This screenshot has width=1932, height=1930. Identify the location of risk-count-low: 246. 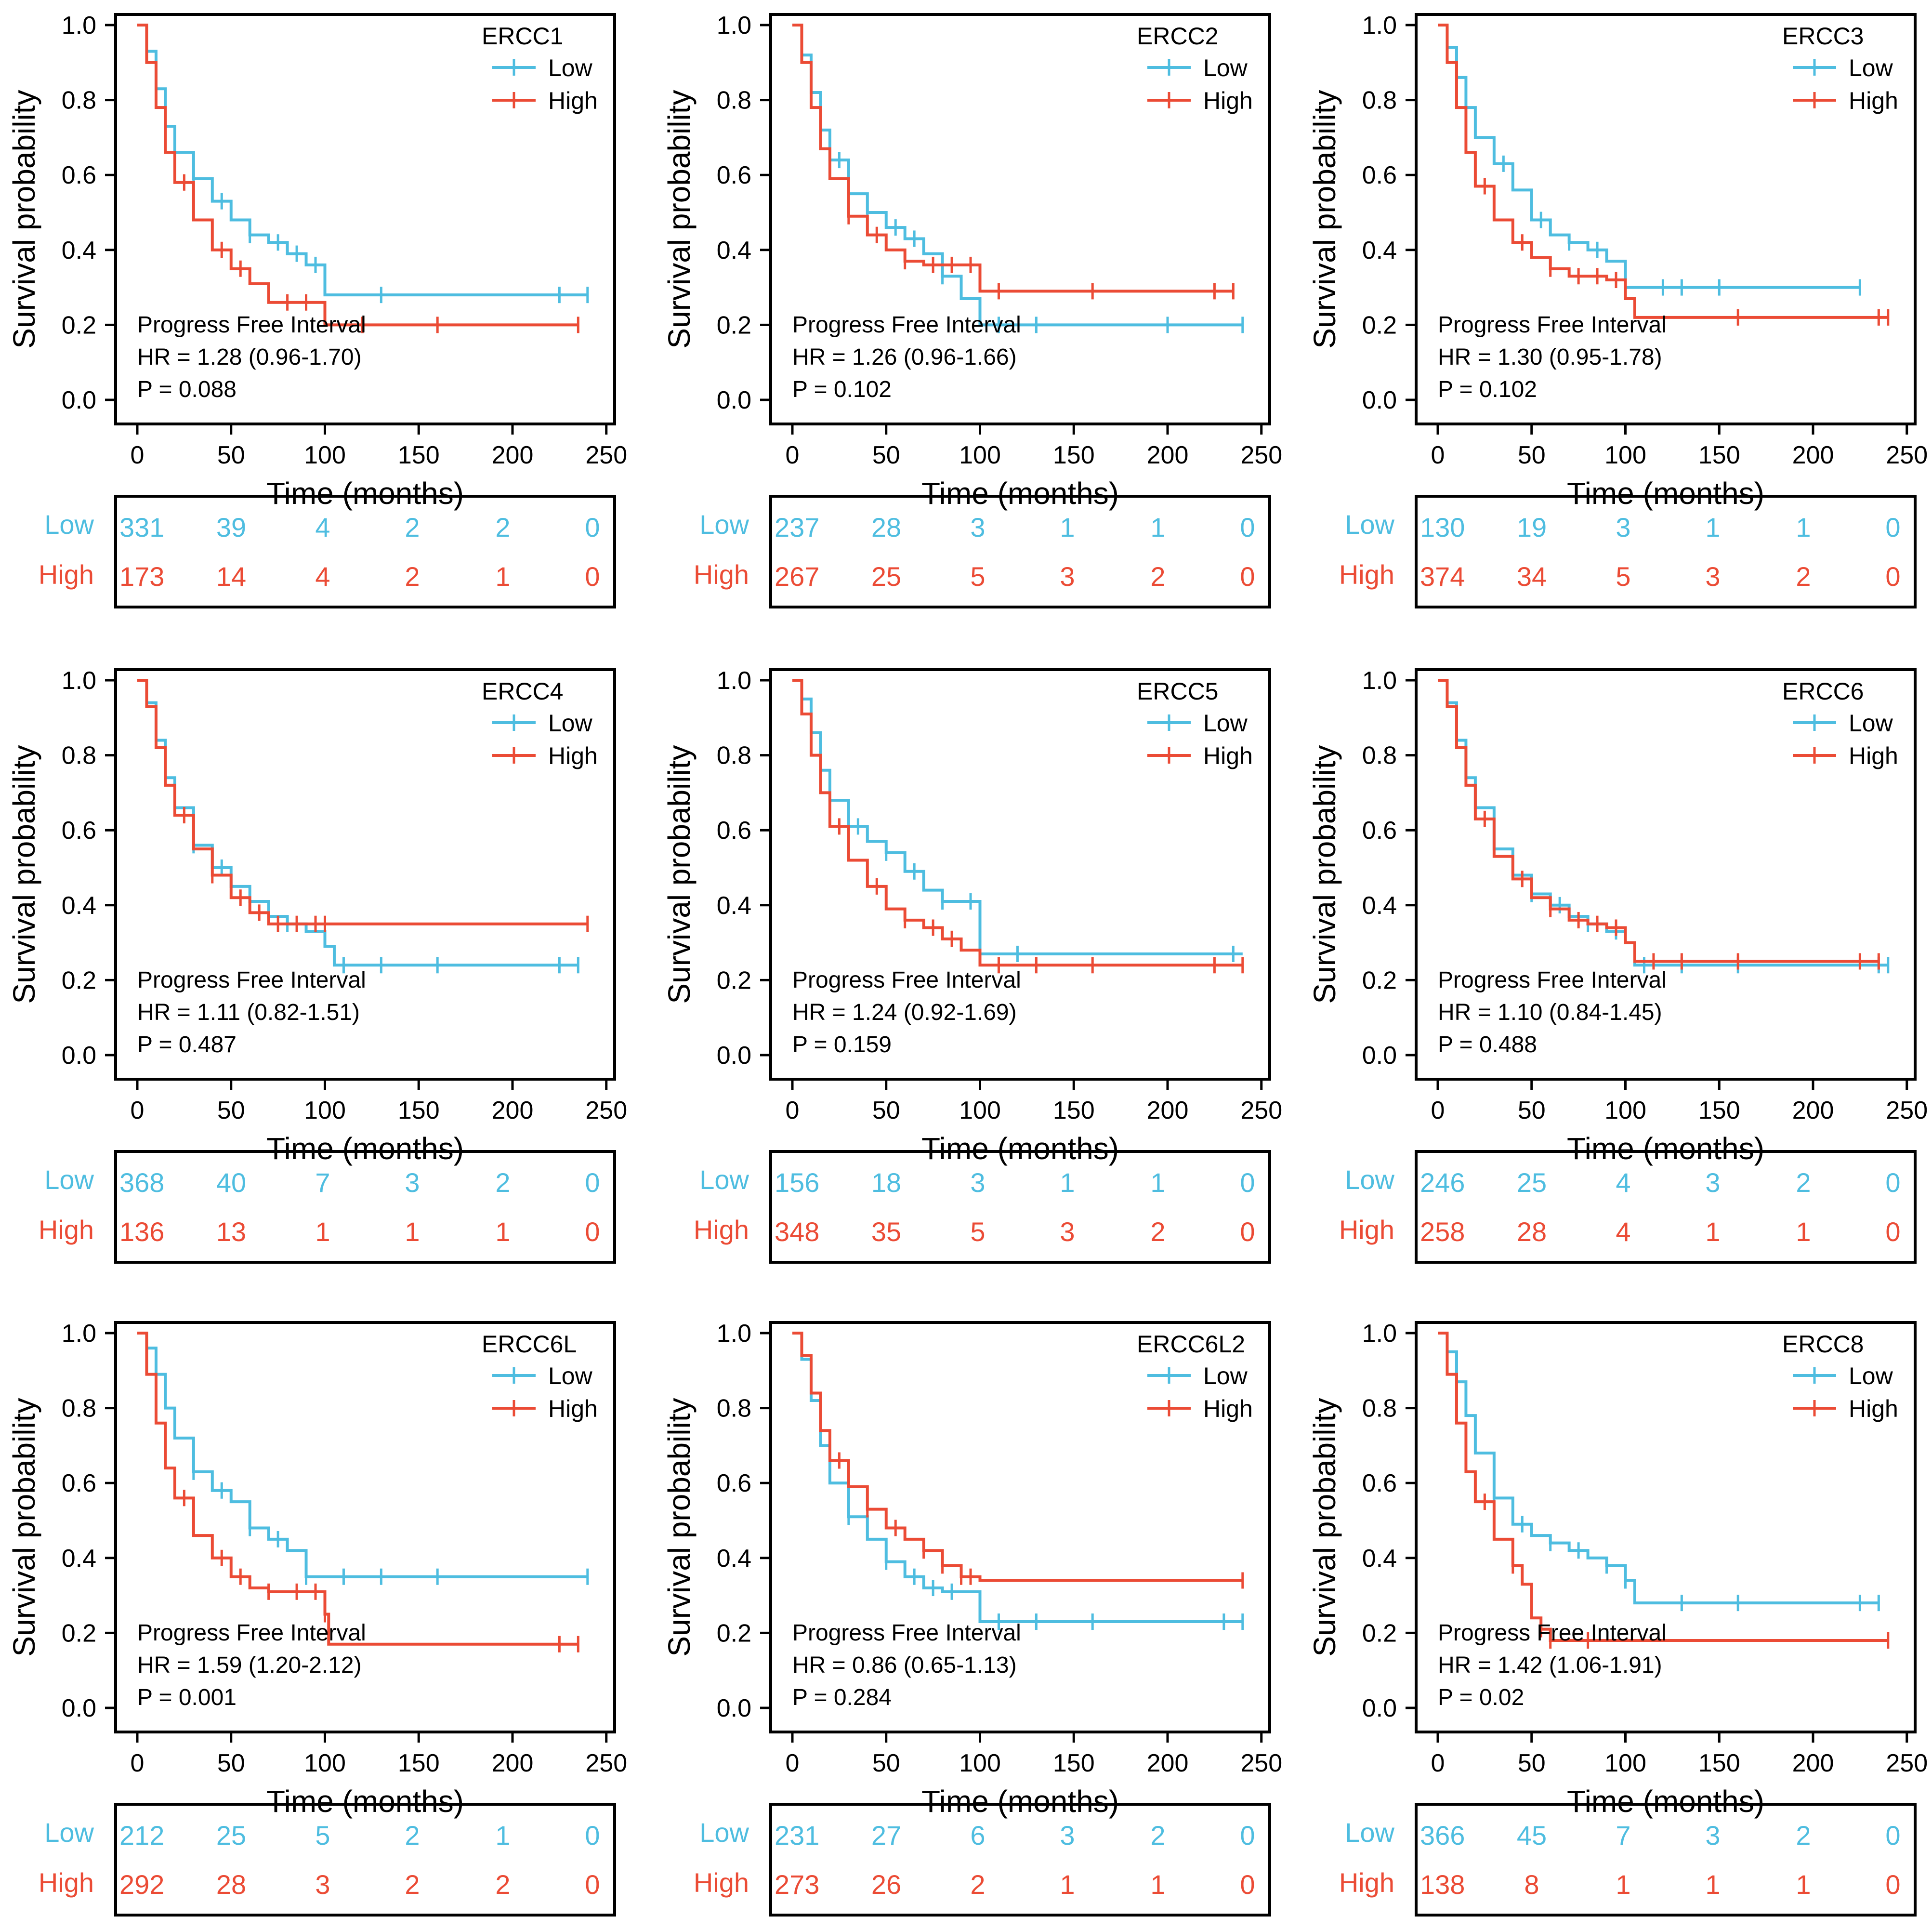
(1443, 1183).